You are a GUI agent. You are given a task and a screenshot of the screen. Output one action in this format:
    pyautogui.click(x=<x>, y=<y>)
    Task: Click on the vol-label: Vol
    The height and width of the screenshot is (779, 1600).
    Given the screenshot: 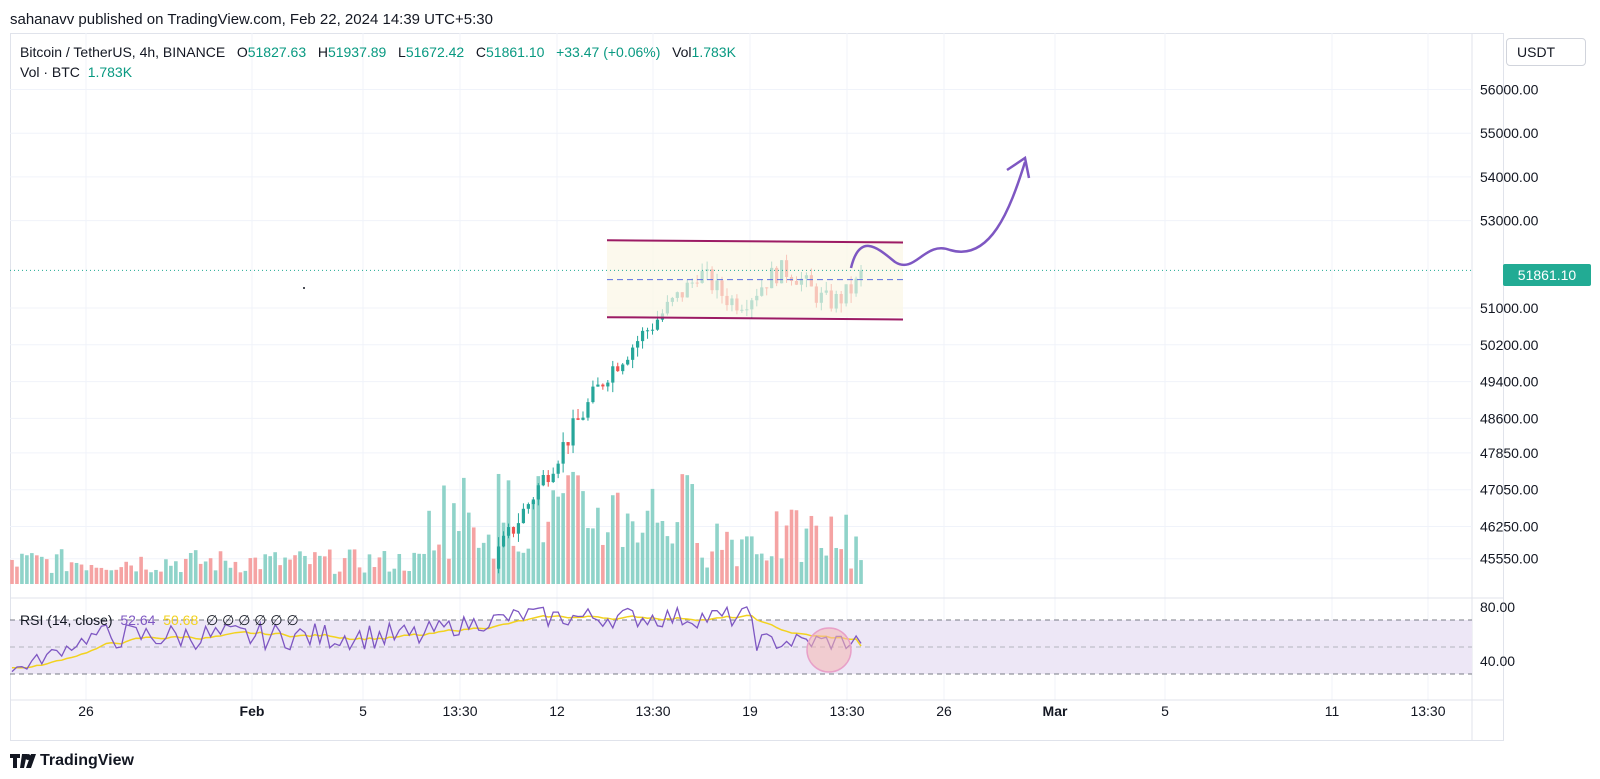 What is the action you would take?
    pyautogui.click(x=682, y=52)
    